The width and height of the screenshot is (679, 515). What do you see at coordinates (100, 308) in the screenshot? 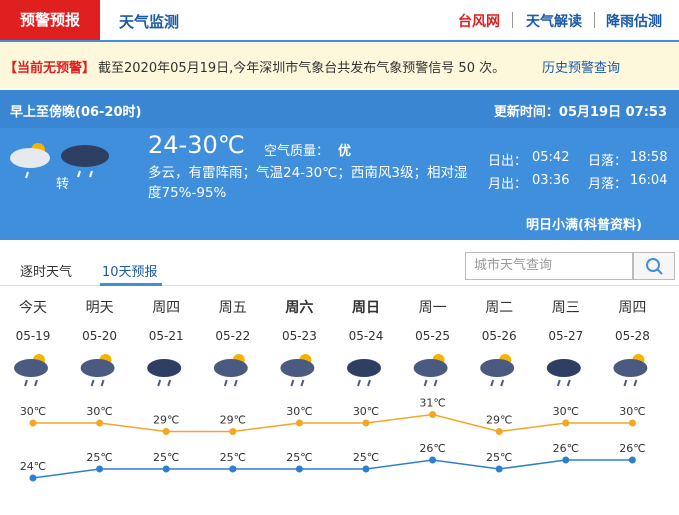
I see `day-label: 明天` at bounding box center [100, 308].